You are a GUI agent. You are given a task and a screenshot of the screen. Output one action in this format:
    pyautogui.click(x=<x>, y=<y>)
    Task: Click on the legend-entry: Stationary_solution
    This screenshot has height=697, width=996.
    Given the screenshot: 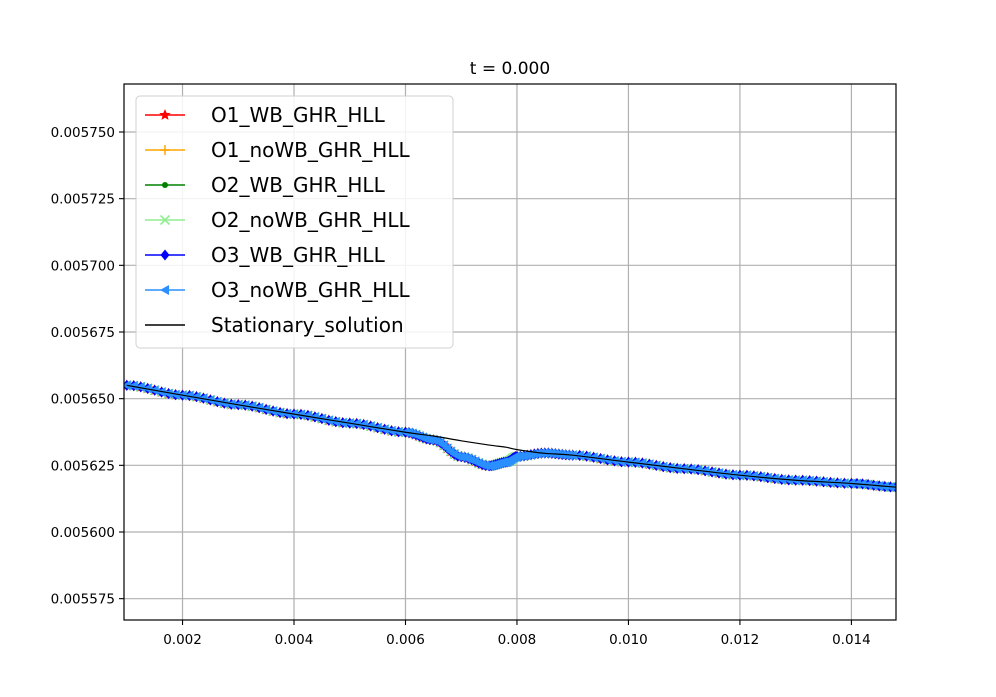 What is the action you would take?
    pyautogui.click(x=274, y=325)
    